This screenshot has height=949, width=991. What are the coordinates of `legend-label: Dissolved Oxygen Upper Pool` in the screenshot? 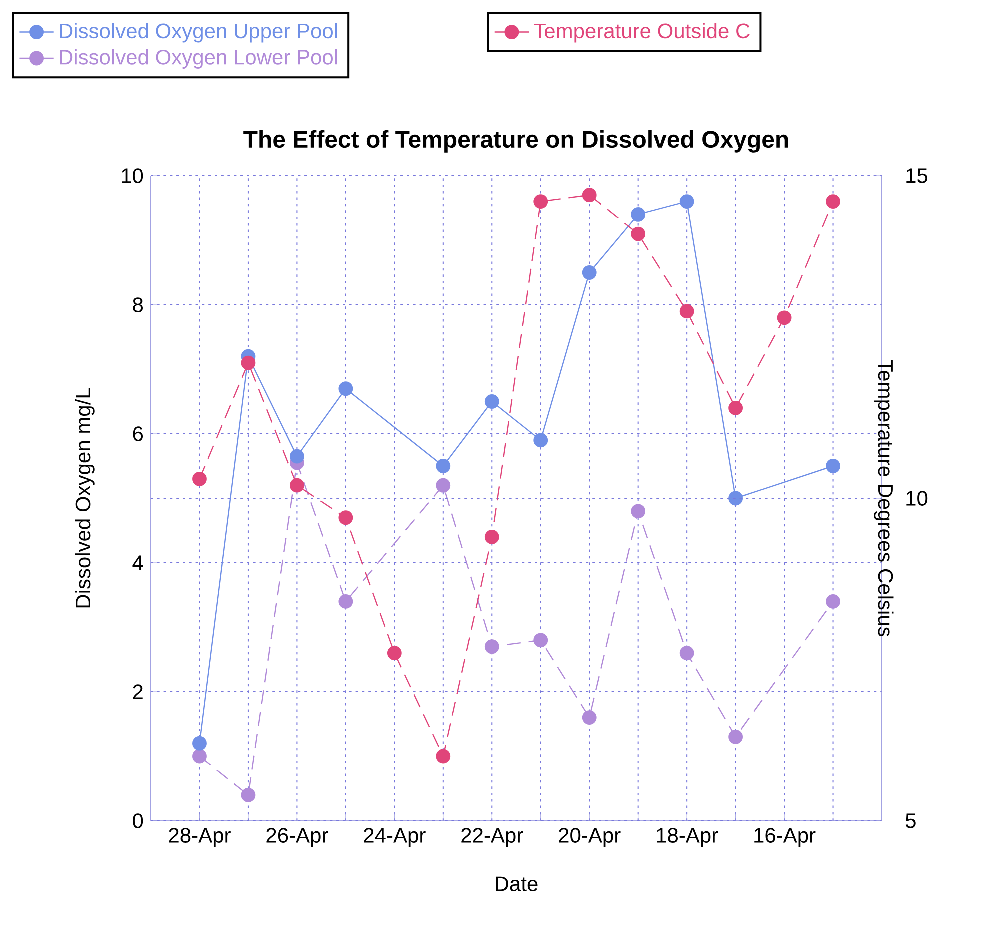 It's located at (199, 33).